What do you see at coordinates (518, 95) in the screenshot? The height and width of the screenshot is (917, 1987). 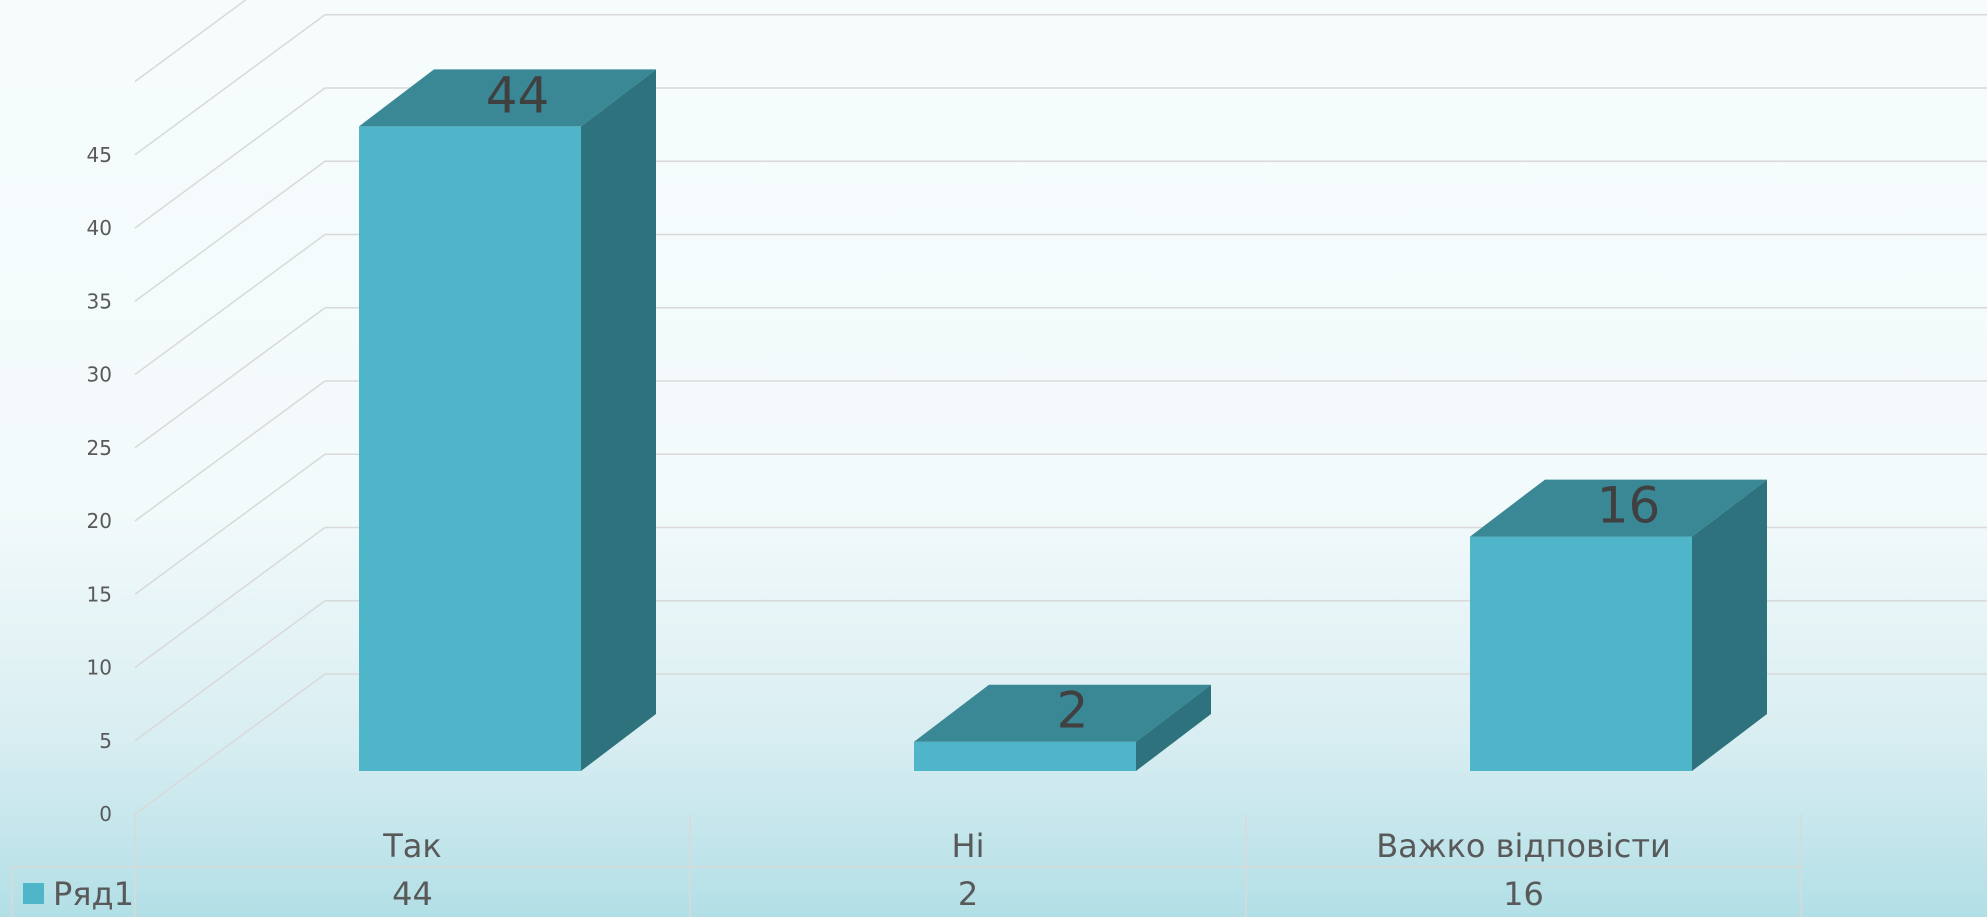 I see `data-label: 44` at bounding box center [518, 95].